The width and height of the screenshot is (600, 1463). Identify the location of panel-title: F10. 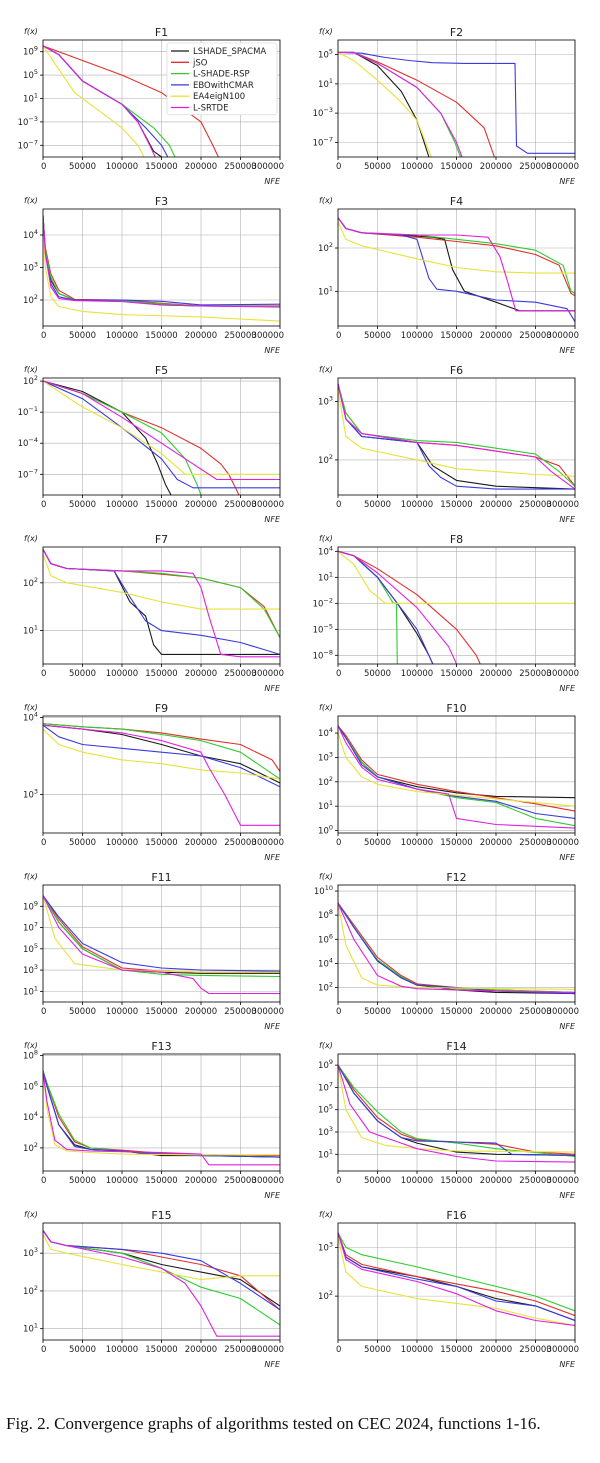
(456, 708).